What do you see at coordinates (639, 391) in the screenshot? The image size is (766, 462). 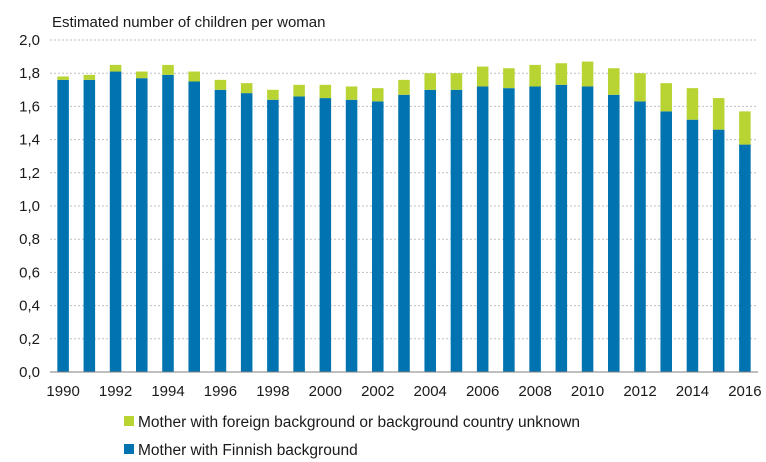 I see `x-tick-label: 2012` at bounding box center [639, 391].